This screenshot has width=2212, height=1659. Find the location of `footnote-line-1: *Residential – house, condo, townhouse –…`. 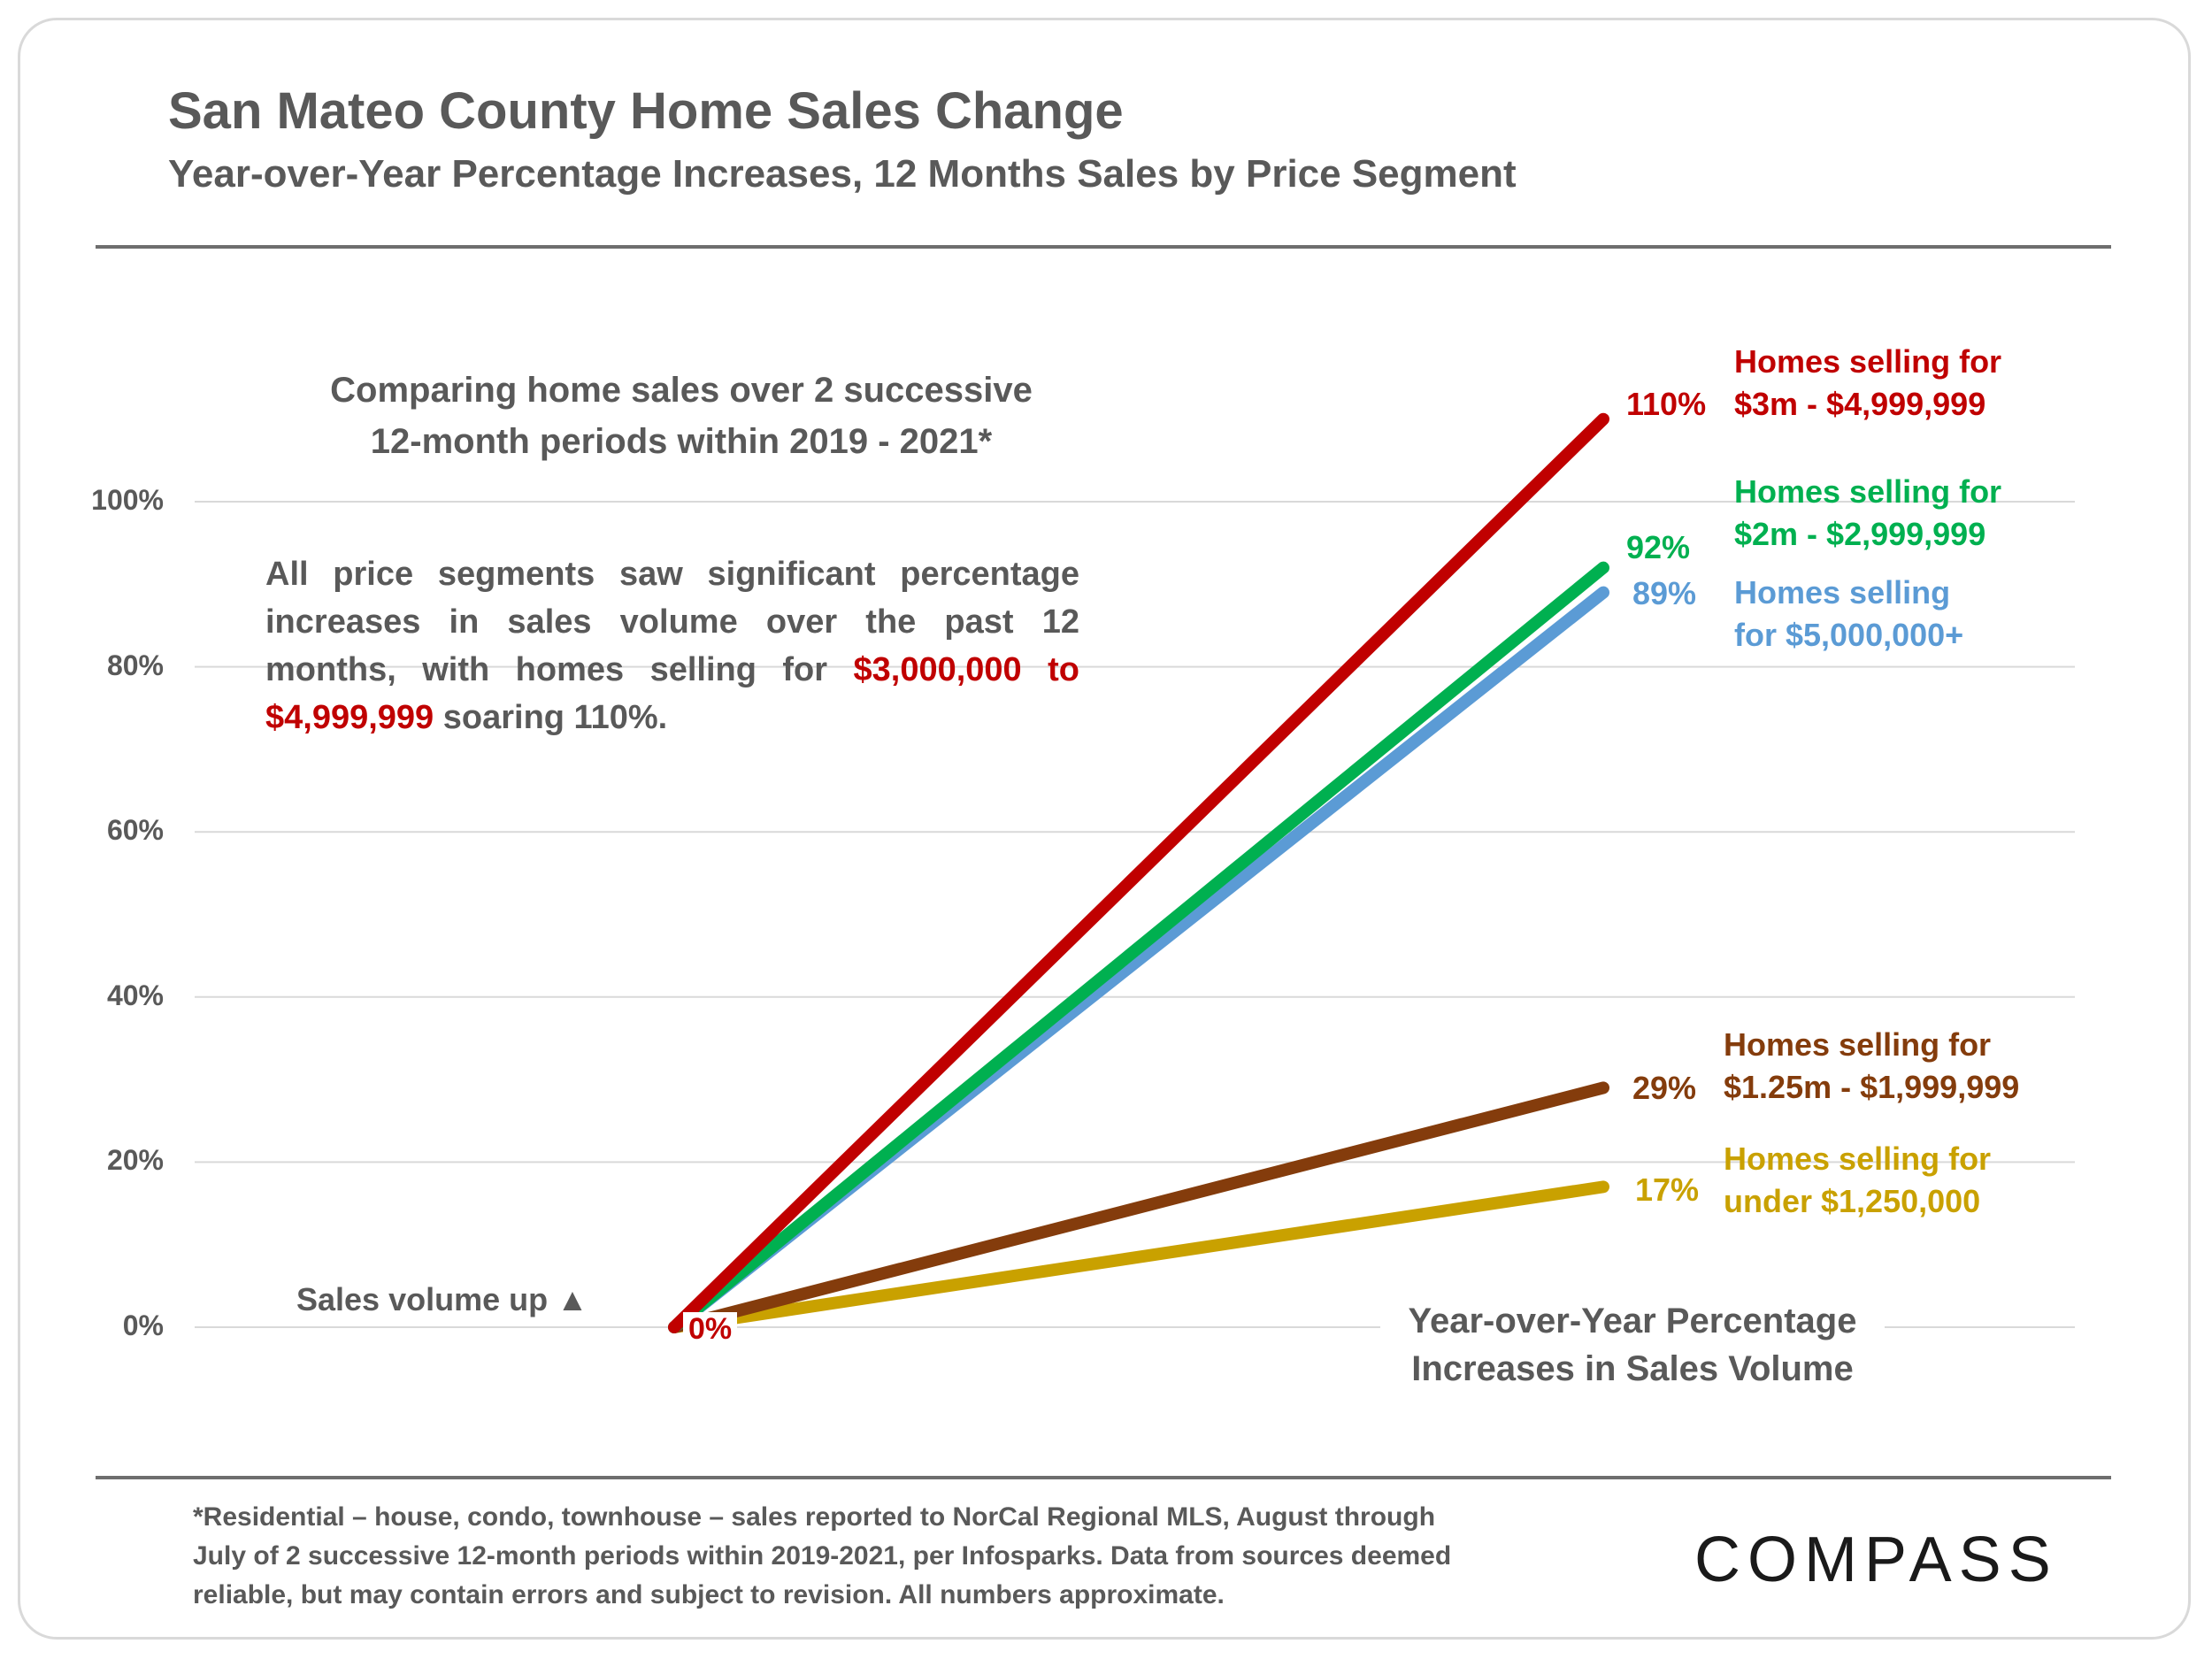

footnote-line-1: *Residential – house, condo, townhouse –… is located at coordinates (814, 1517).